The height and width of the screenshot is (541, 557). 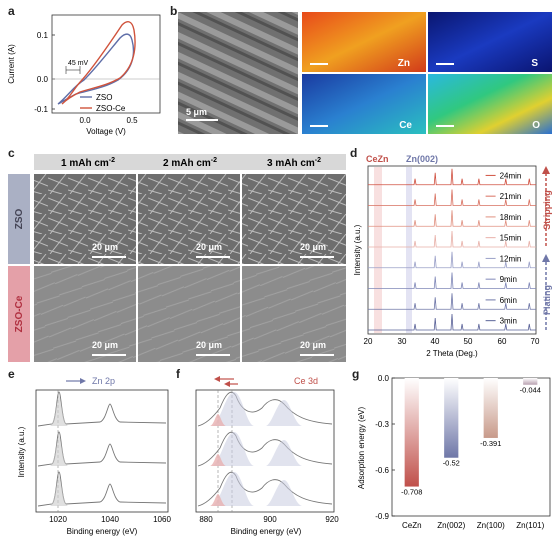 I want to click on bar-category-label: CeZn, so click(x=412, y=525).